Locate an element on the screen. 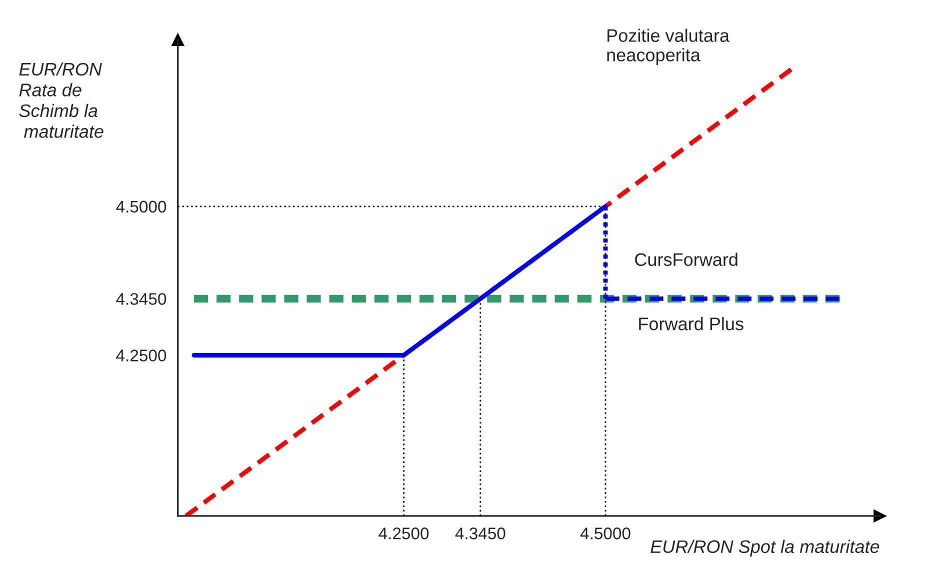 This screenshot has height=567, width=936. annotation: Pozitie valutara neacoperita is located at coordinates (668, 46).